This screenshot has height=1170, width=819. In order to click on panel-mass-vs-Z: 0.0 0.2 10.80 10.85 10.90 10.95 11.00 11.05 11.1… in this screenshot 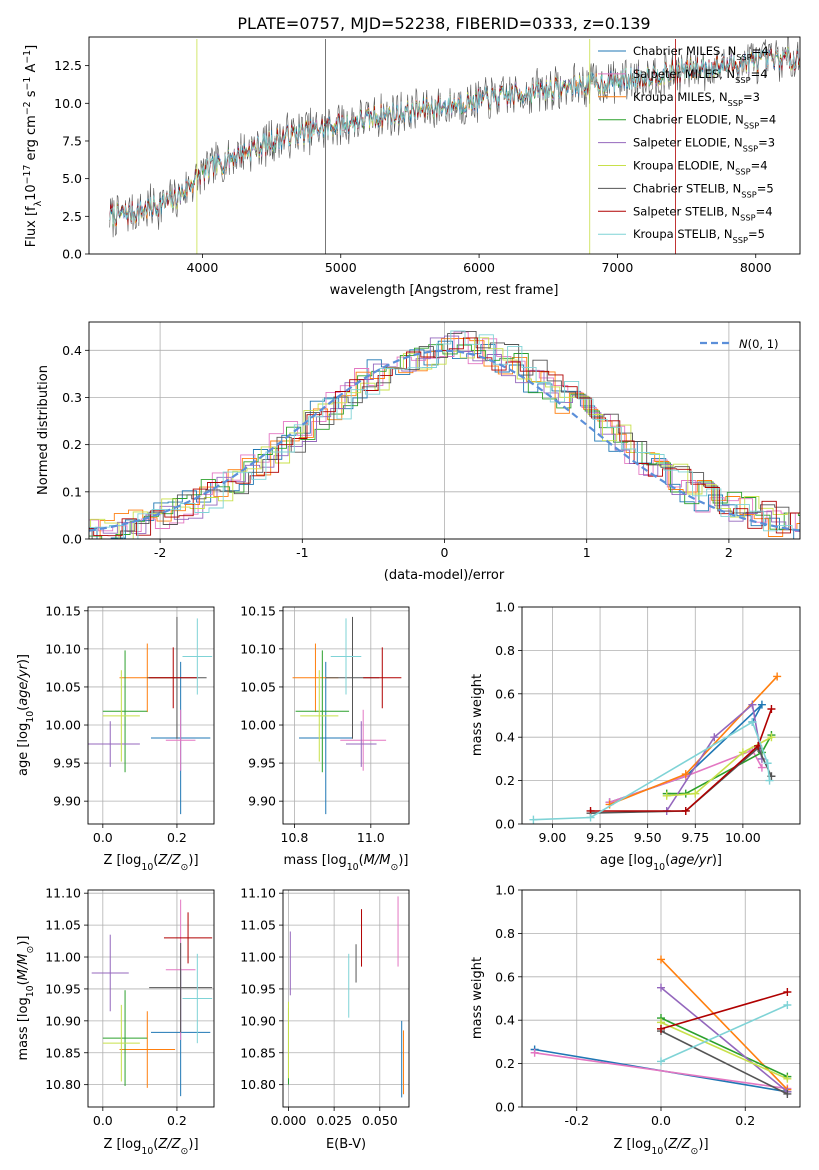, I will do `click(115, 1021)`.